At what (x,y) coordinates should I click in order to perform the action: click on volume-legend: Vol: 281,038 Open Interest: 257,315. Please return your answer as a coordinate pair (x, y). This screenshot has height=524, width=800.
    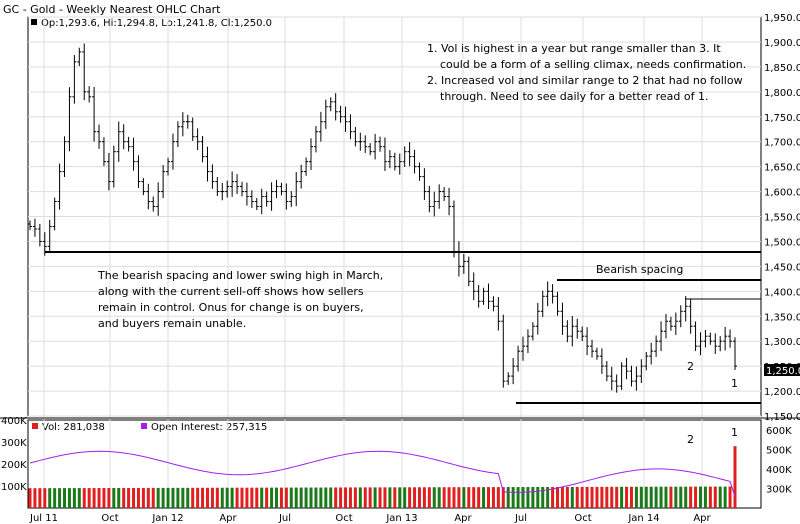
    Looking at the image, I should click on (149, 427).